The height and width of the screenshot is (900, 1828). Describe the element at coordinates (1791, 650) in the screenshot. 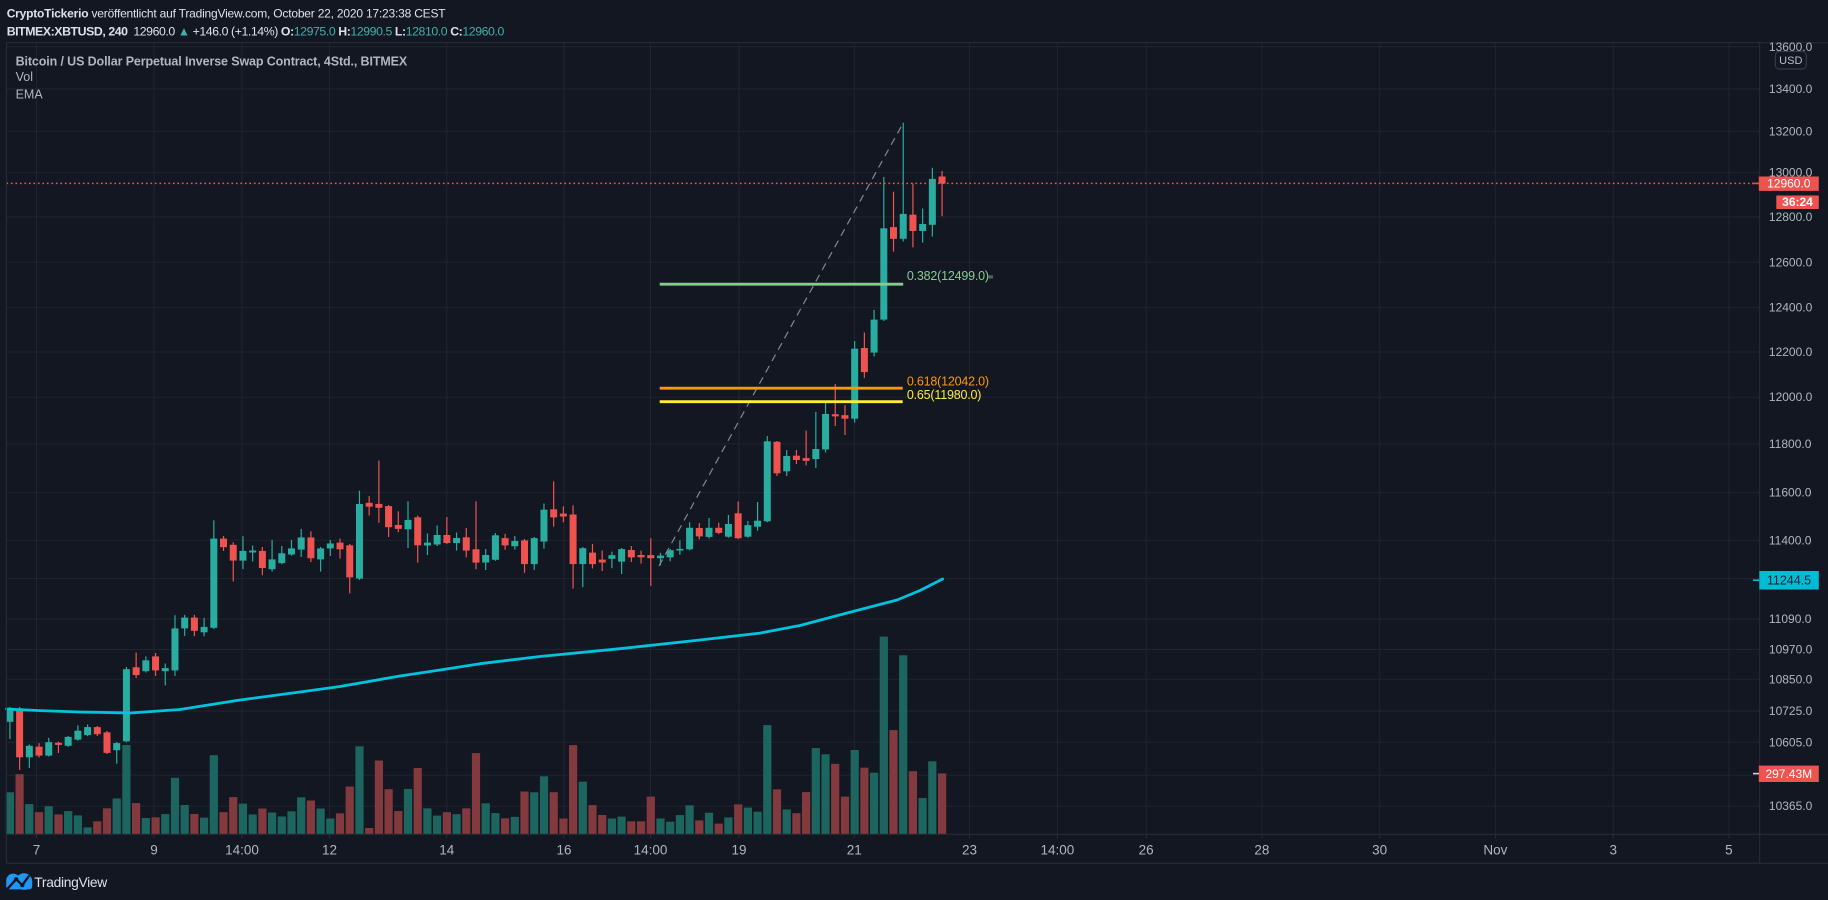

I see `svg-text: 10970.0` at that location.